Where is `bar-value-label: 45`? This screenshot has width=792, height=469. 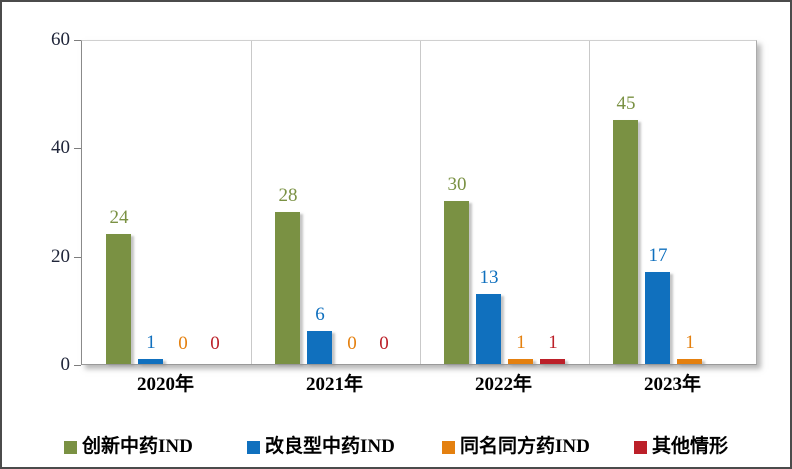
bar-value-label: 45 is located at coordinates (626, 103).